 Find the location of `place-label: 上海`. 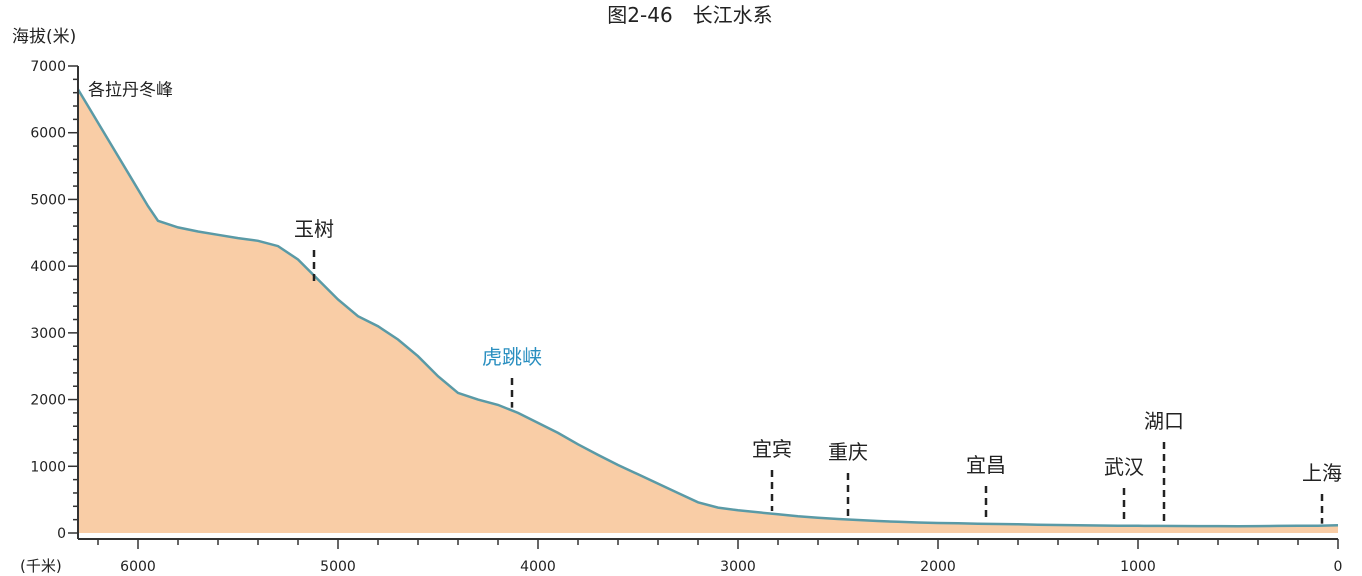

place-label: 上海 is located at coordinates (1322, 473).